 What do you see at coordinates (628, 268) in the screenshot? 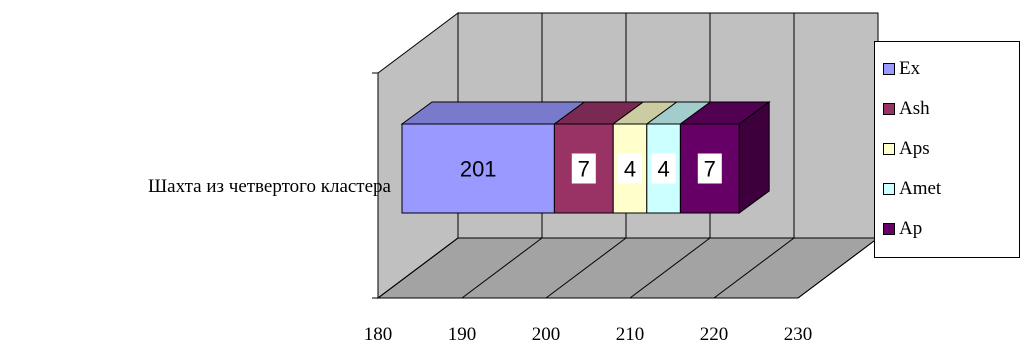
I see `floor` at bounding box center [628, 268].